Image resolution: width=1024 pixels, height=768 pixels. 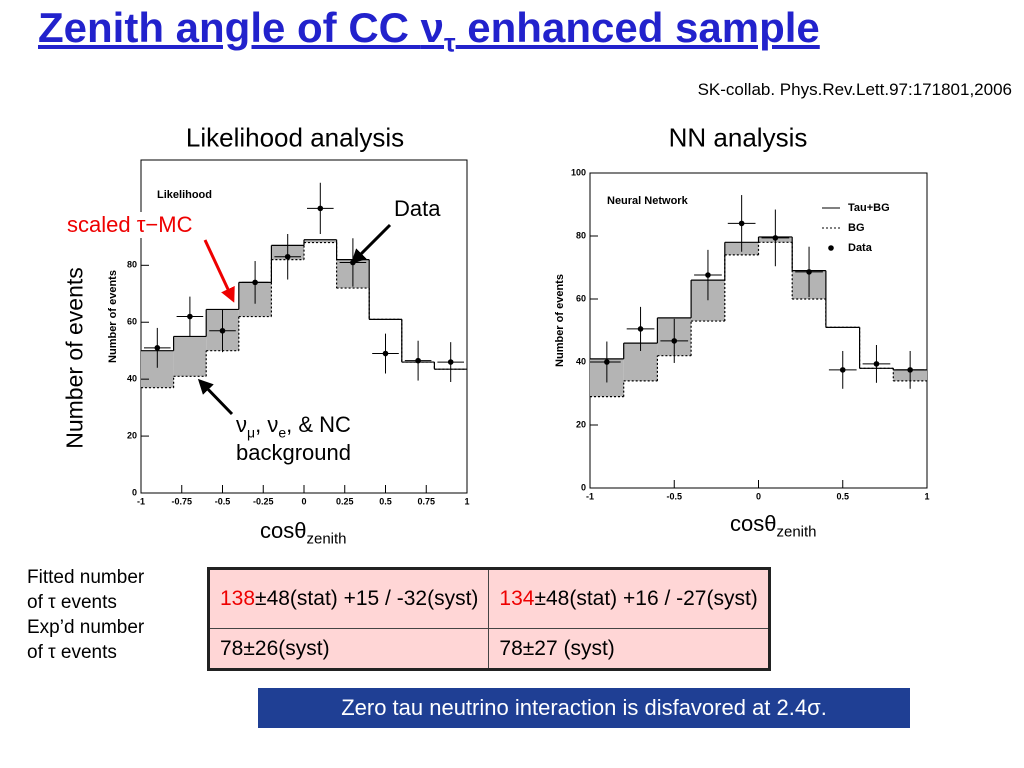 I want to click on chart-title: NN analysis, so click(x=738, y=137).